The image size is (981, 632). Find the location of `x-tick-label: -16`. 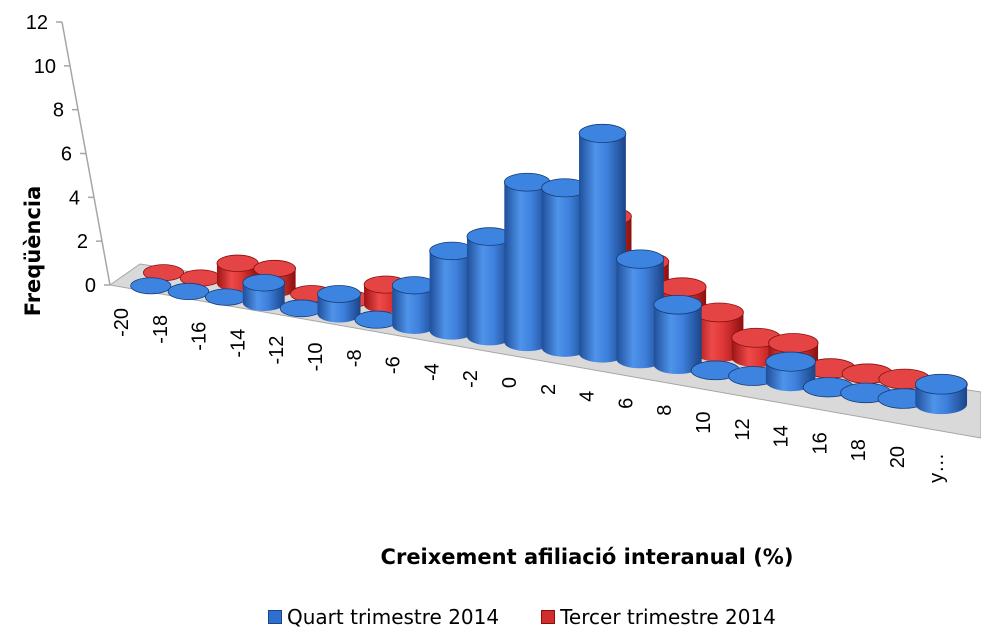

x-tick-label: -16 is located at coordinates (200, 336).